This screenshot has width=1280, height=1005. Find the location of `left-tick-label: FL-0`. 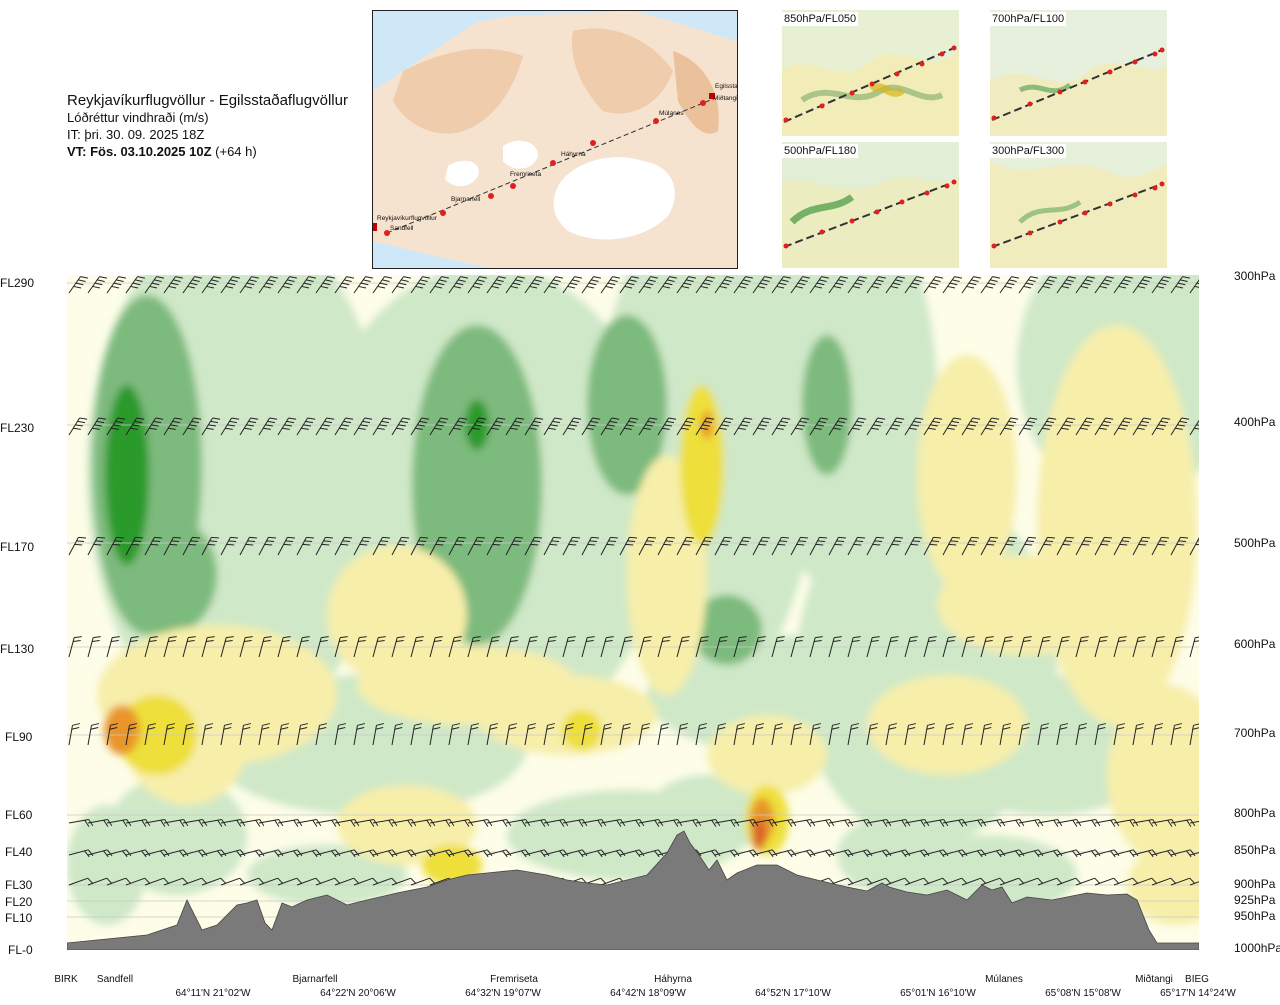

left-tick-label: FL-0 is located at coordinates (20, 950).